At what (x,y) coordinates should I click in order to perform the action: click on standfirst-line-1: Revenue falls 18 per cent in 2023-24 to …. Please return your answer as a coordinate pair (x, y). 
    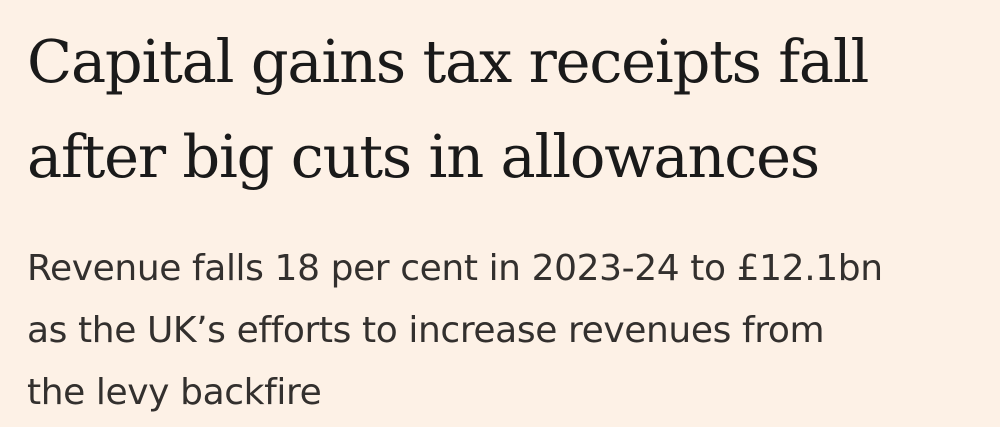
    Looking at the image, I should click on (455, 268).